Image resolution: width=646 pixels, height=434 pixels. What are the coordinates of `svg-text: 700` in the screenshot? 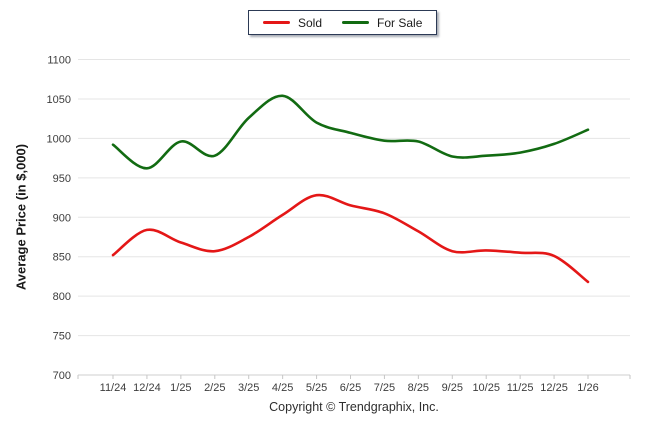 It's located at (62, 376).